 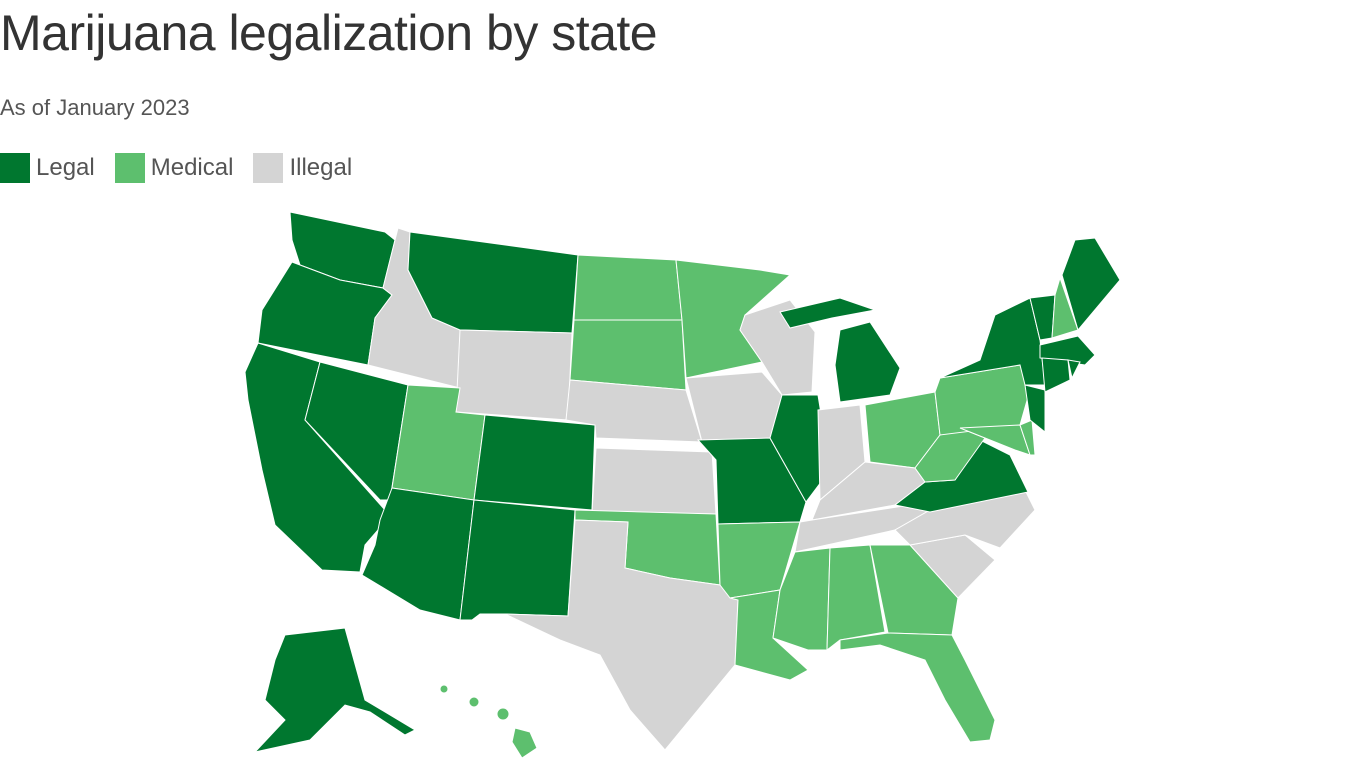 I want to click on legend-label: Illegal, so click(x=321, y=167).